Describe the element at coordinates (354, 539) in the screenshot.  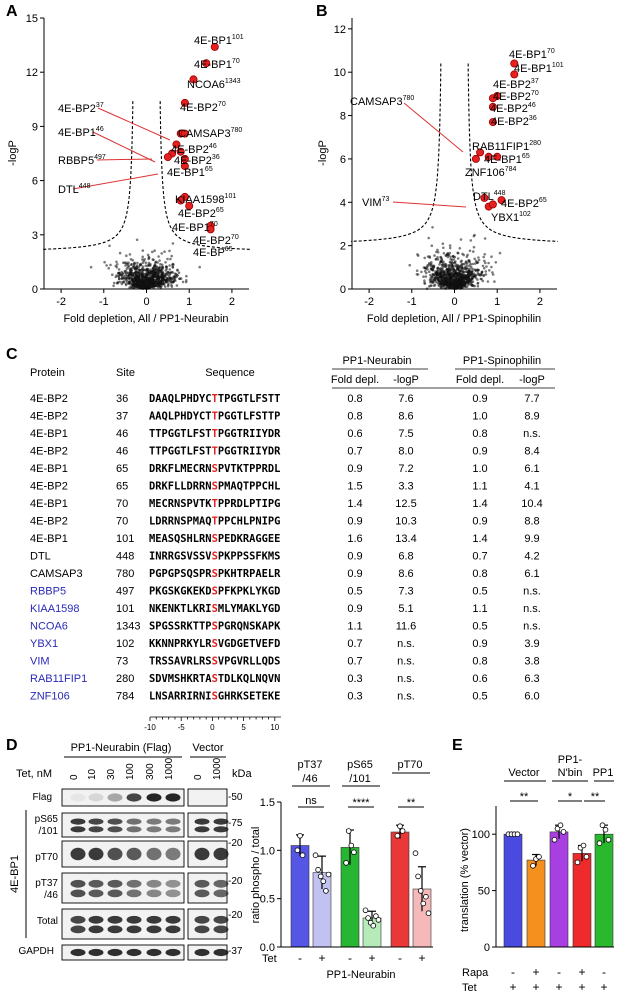
I see `cell-n-fold: 1.6` at that location.